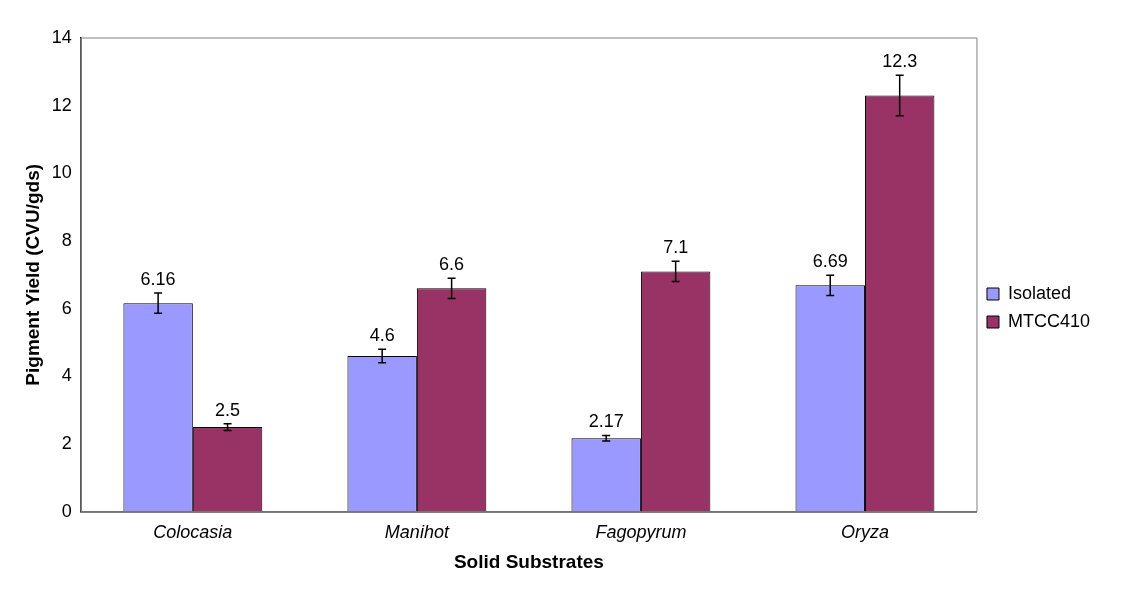  I want to click on y-tick-label: 14, so click(61, 36).